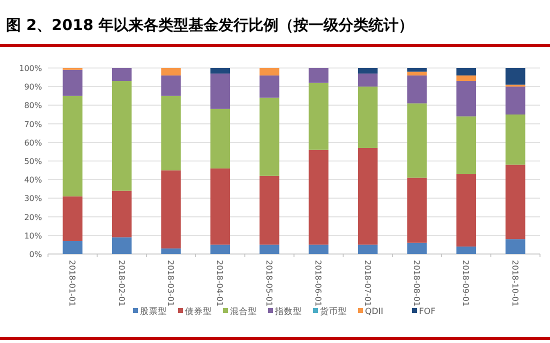  What do you see at coordinates (374, 312) in the screenshot?
I see `legend-label: QDII` at bounding box center [374, 312].